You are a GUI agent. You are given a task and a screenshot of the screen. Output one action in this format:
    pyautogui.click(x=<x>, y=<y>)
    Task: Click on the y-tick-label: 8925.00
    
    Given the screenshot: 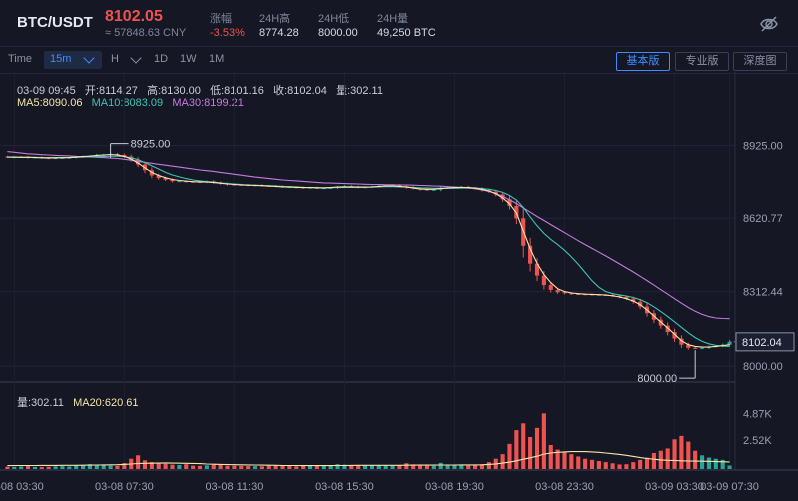 What is the action you would take?
    pyautogui.click(x=763, y=147)
    